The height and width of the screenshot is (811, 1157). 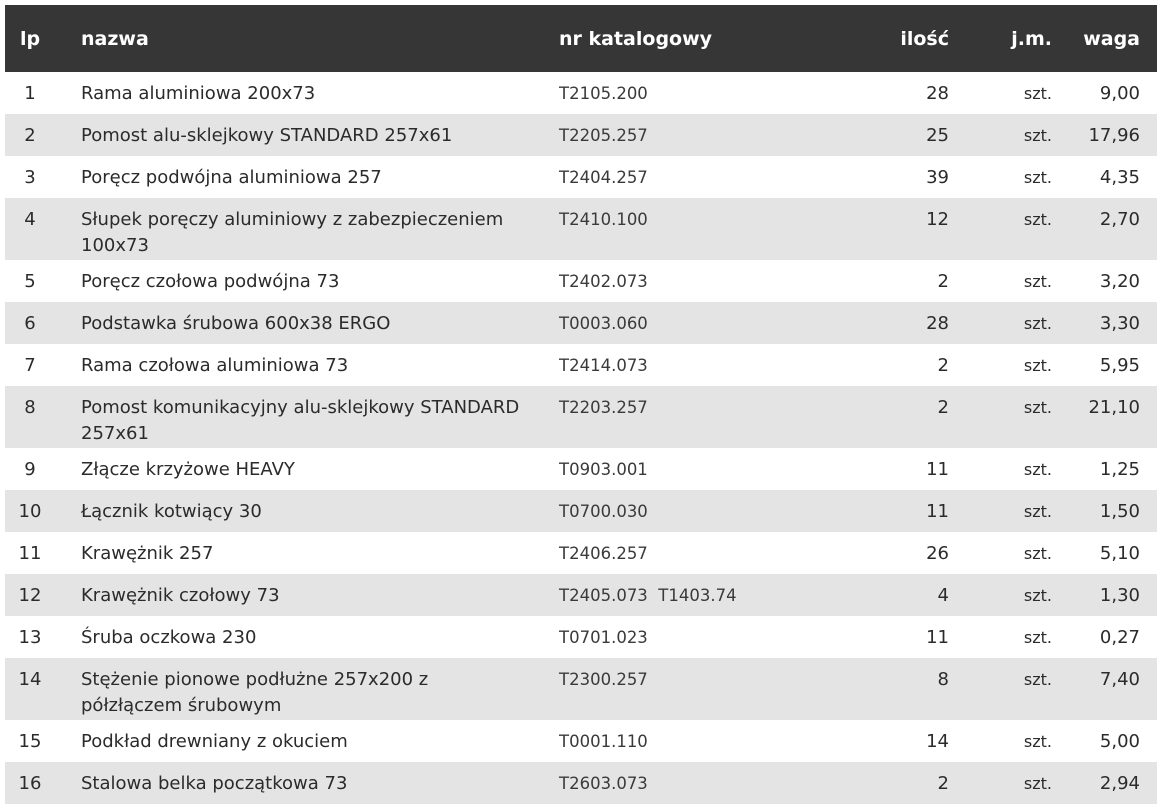 What do you see at coordinates (215, 365) in the screenshot?
I see `cell-name: Rama czołowa aluminiowa 73` at bounding box center [215, 365].